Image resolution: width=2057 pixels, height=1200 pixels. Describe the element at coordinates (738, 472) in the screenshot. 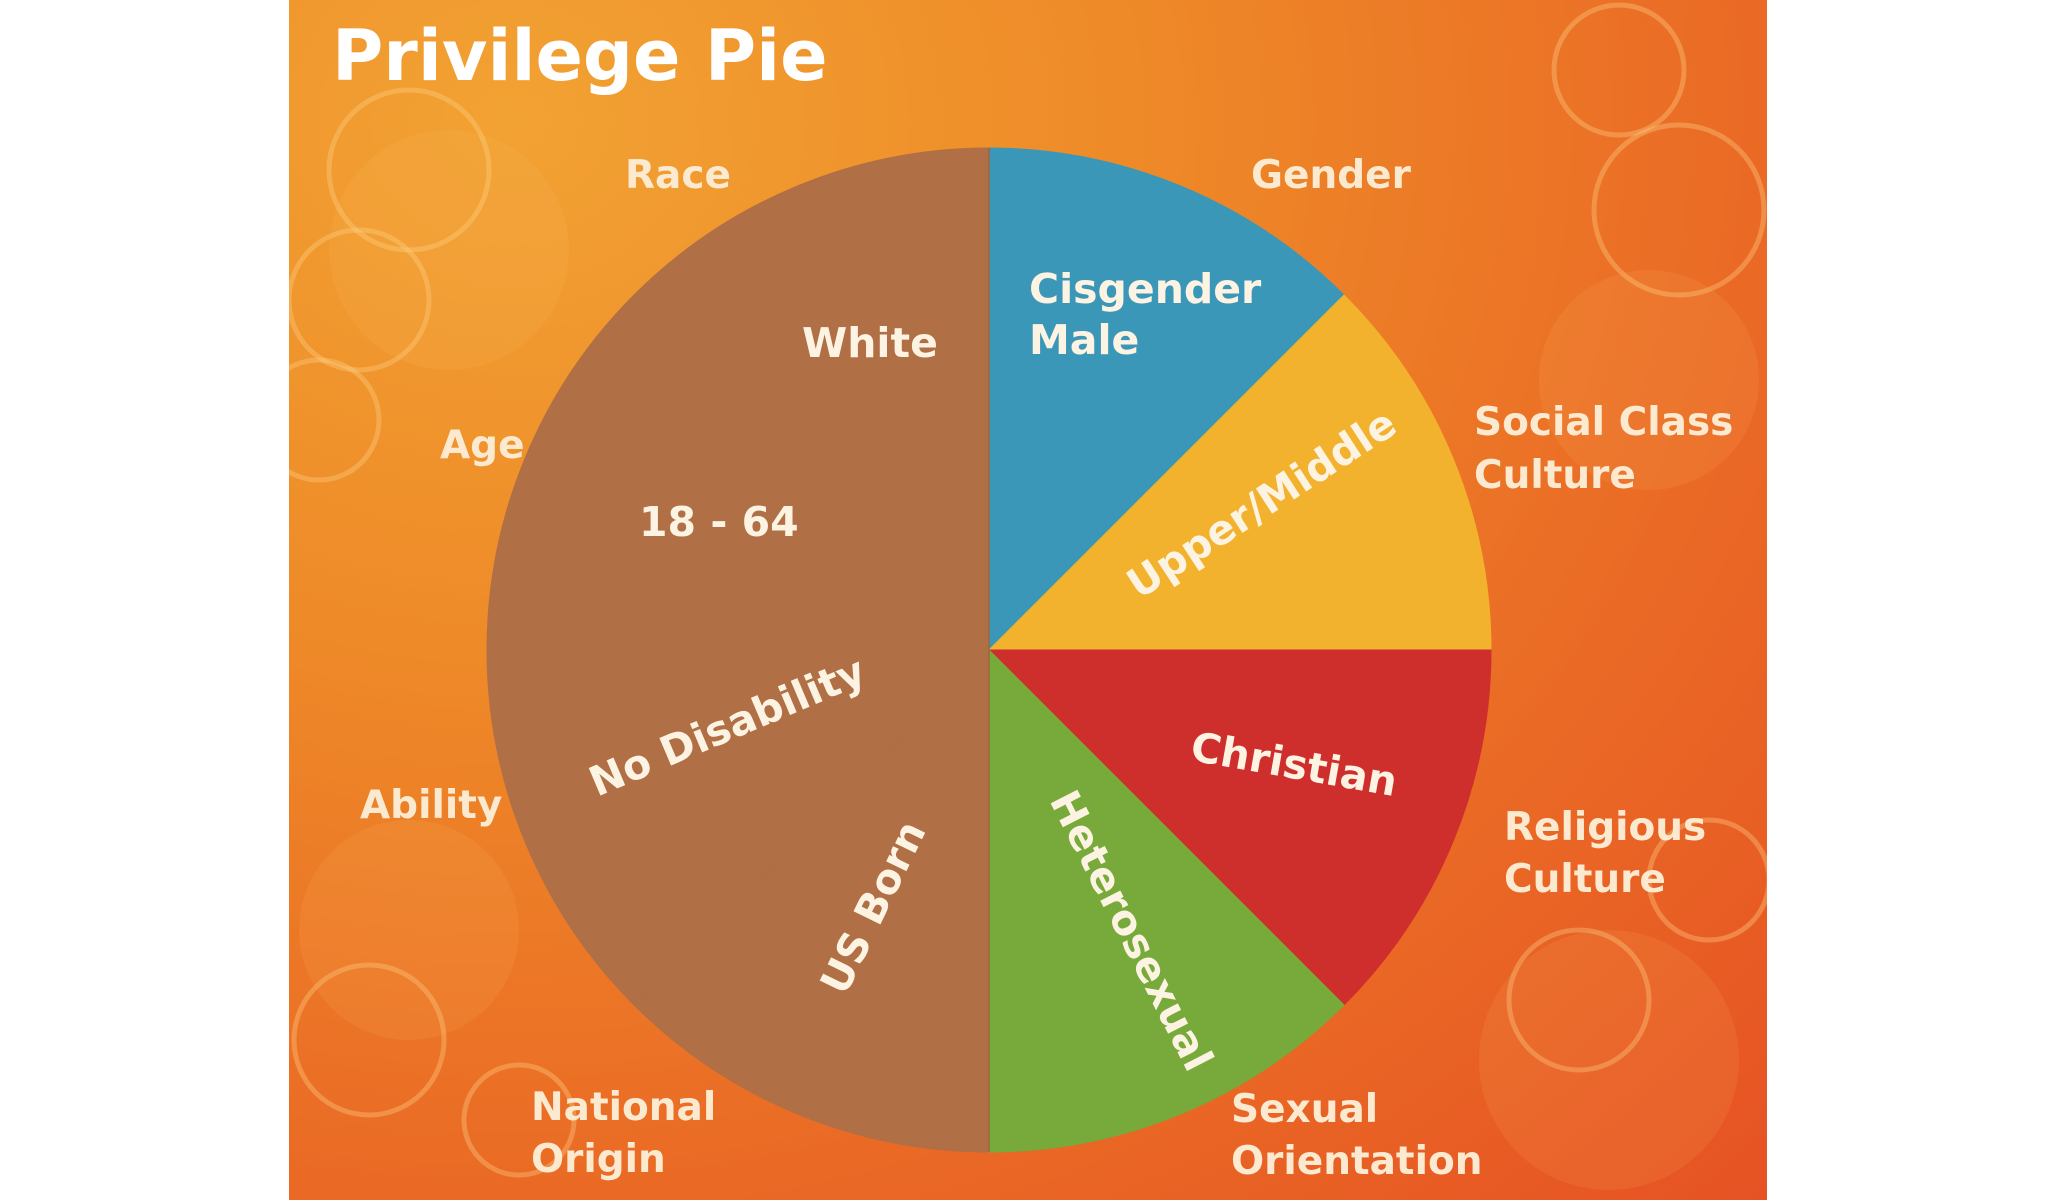

I see `pie-slice-age` at that location.